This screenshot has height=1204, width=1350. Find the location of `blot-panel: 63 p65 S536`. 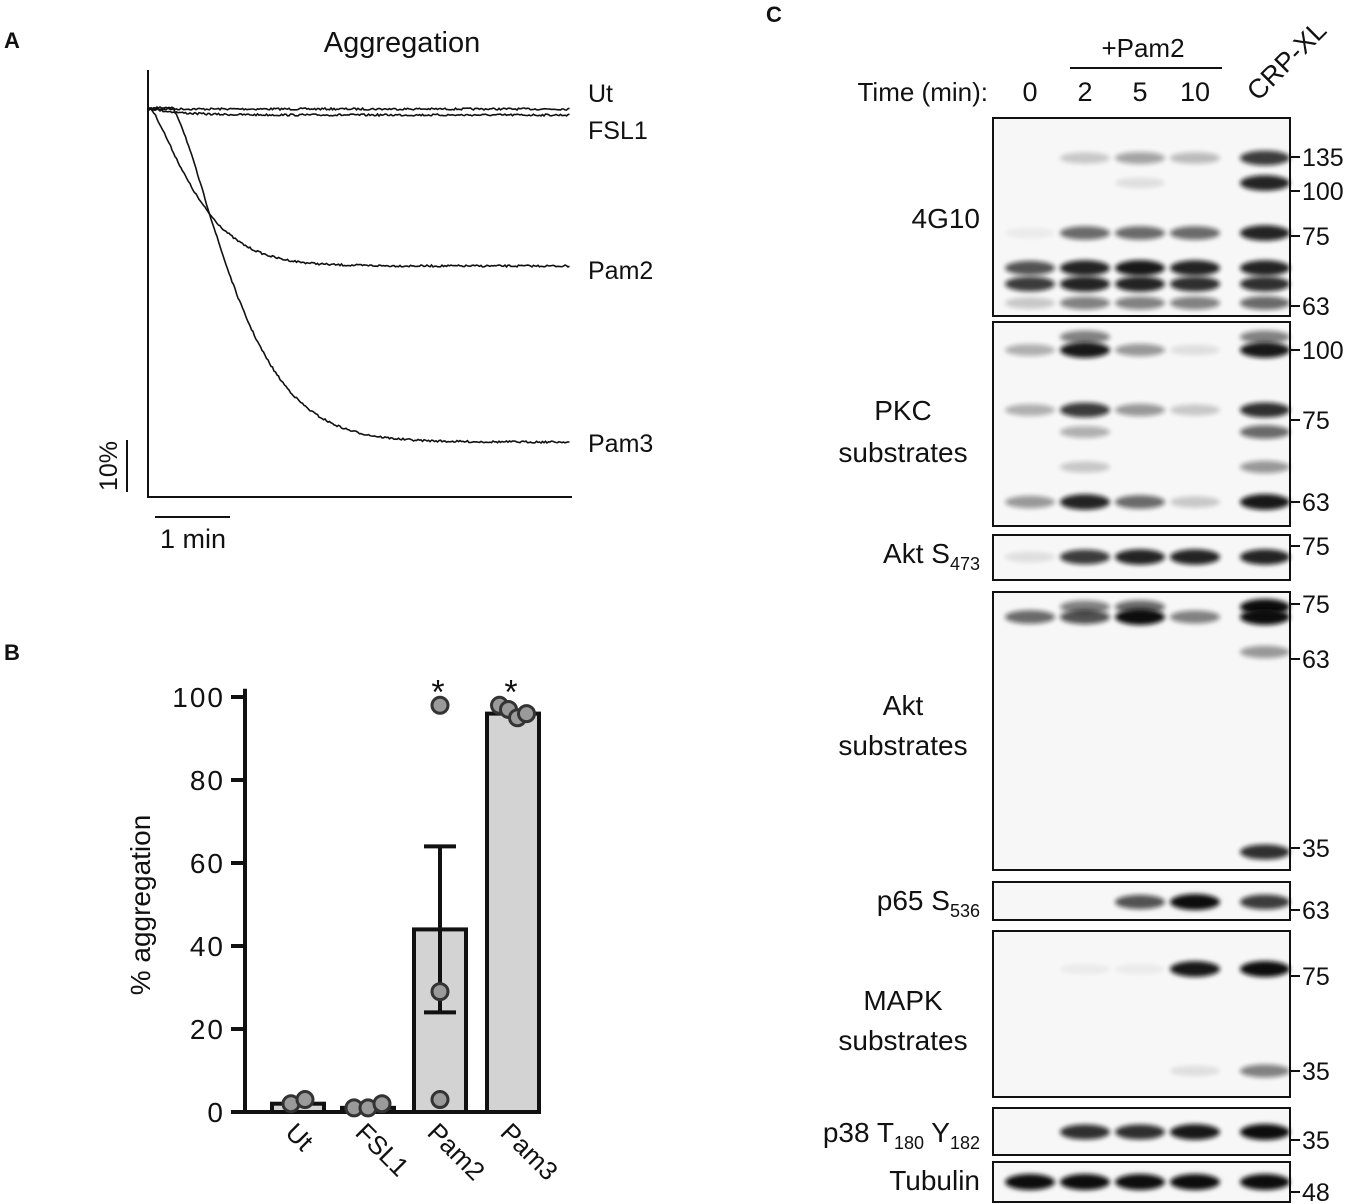

blot-panel: 63 p65 S536 is located at coordinates (1103, 903).